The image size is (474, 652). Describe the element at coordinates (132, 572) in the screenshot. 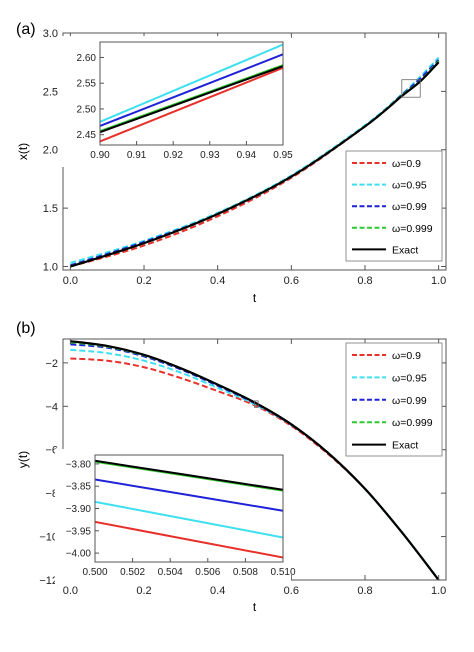

I see `inset-x-tick-label: 0.502` at that location.